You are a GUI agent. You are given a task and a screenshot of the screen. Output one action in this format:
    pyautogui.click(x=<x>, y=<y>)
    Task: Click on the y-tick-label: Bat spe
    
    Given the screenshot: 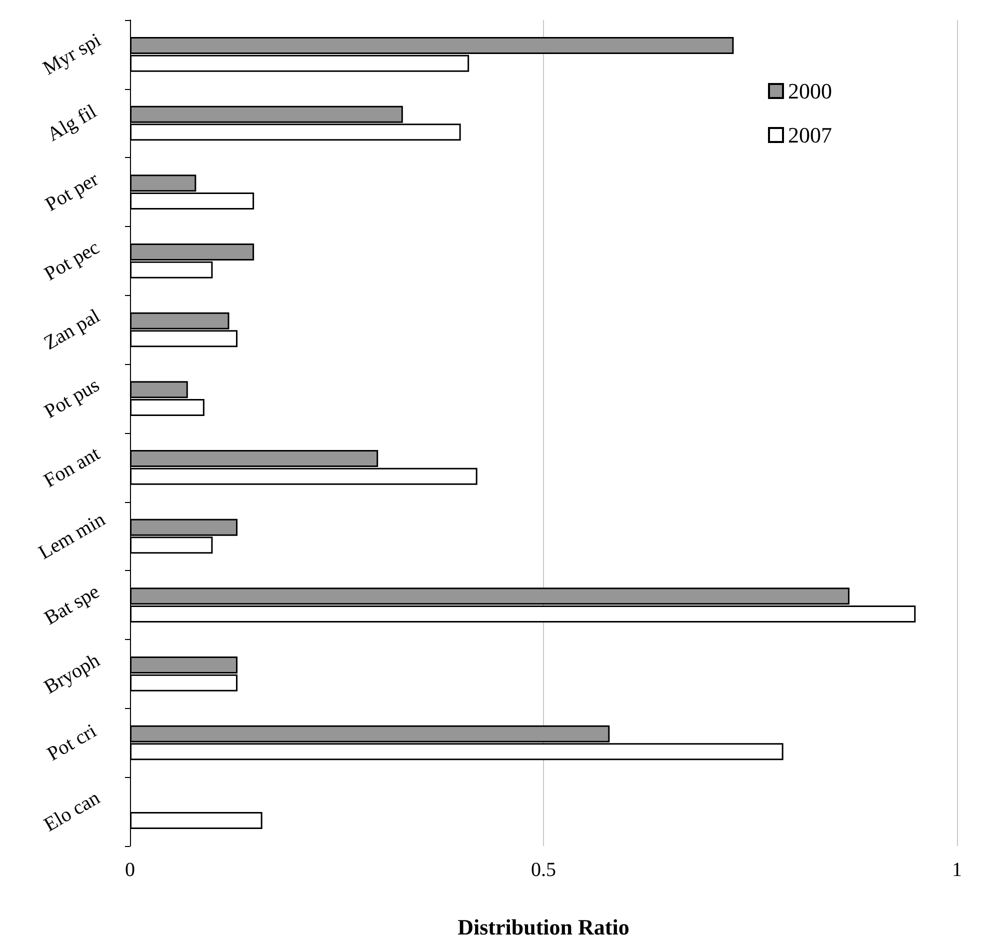 What is the action you would take?
    pyautogui.click(x=72, y=605)
    